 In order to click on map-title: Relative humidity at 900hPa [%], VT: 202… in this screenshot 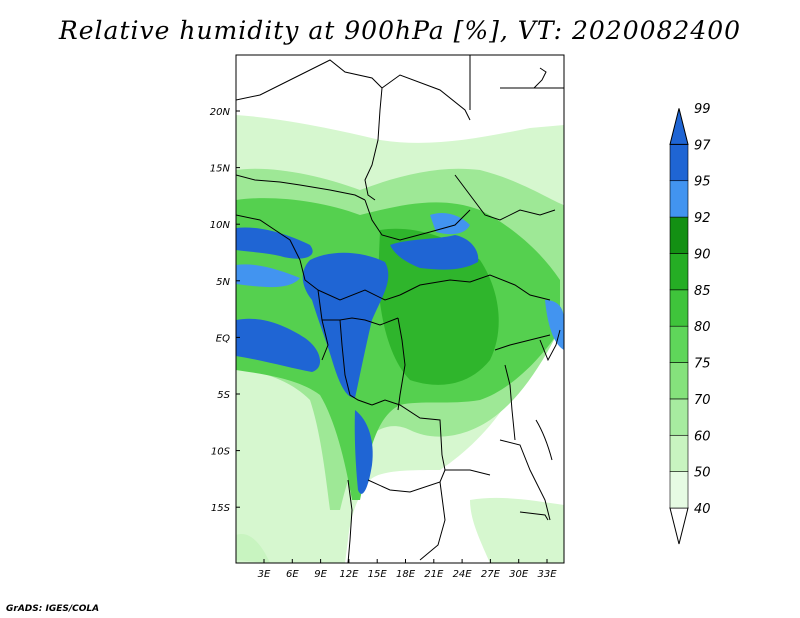, I will do `click(400, 30)`.